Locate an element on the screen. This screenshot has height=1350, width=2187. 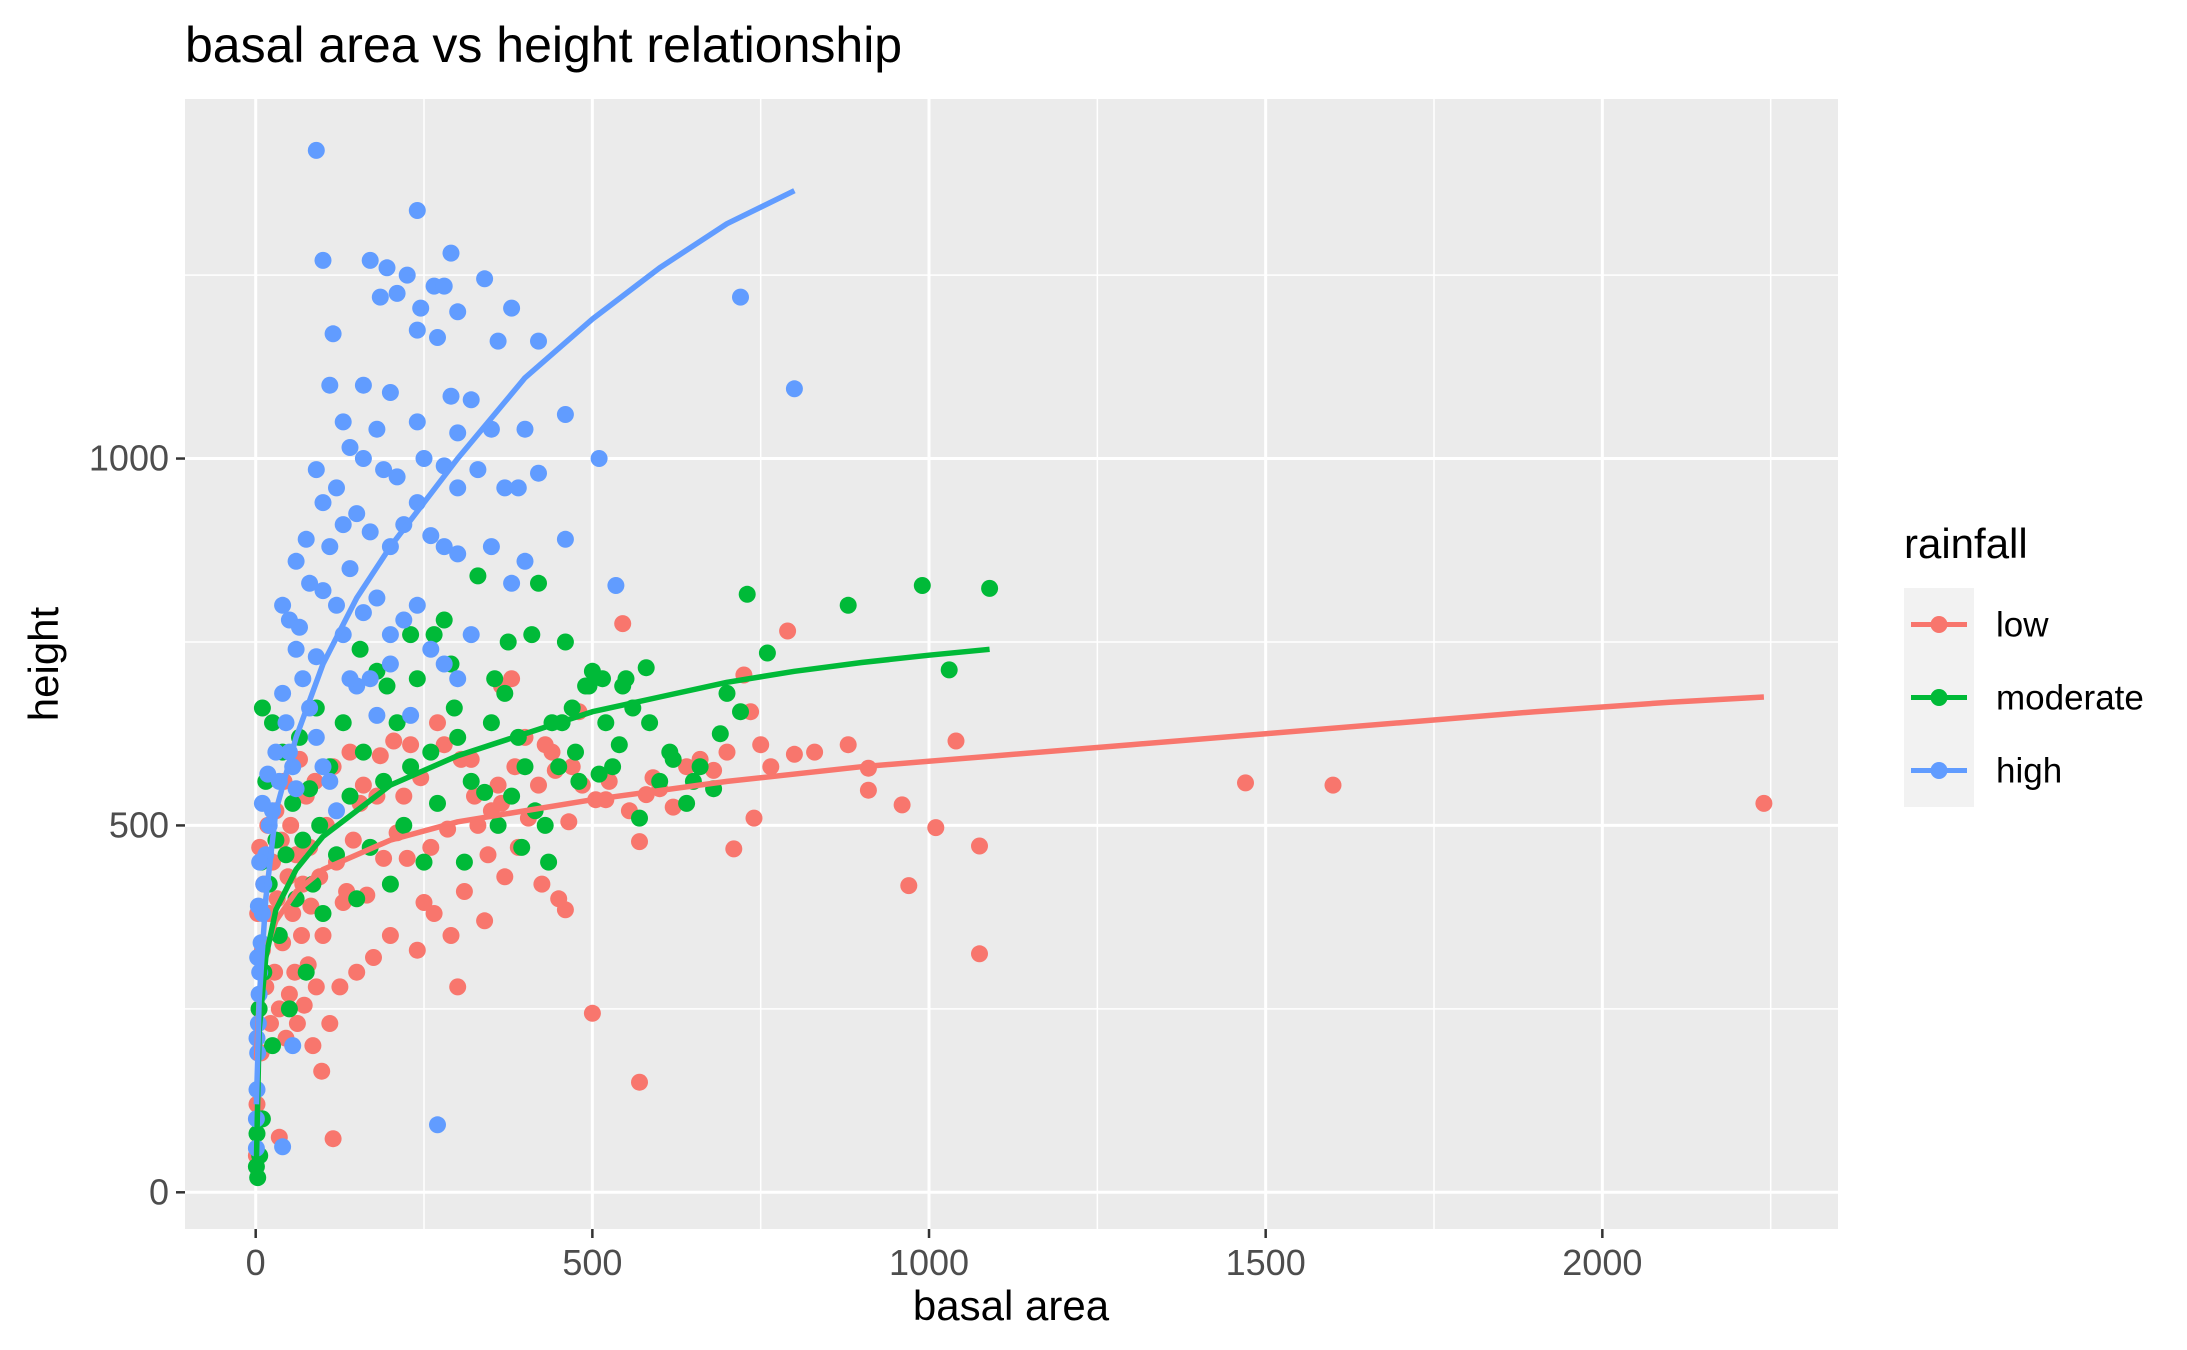
legend-title: rainfall is located at coordinates (1966, 543).